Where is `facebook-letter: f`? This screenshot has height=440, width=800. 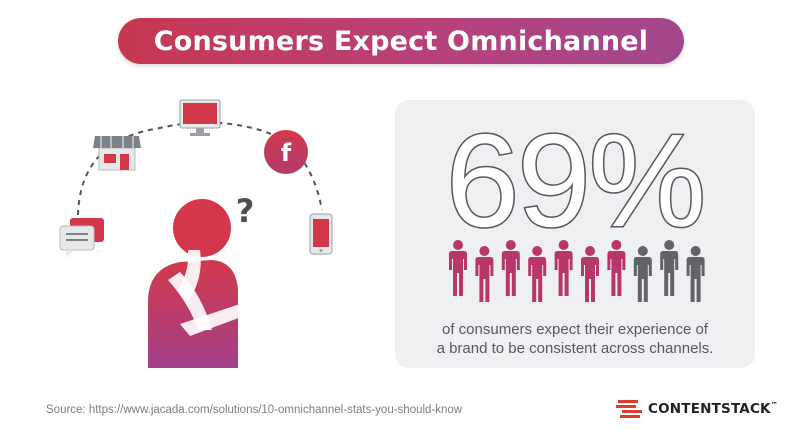 facebook-letter: f is located at coordinates (286, 153).